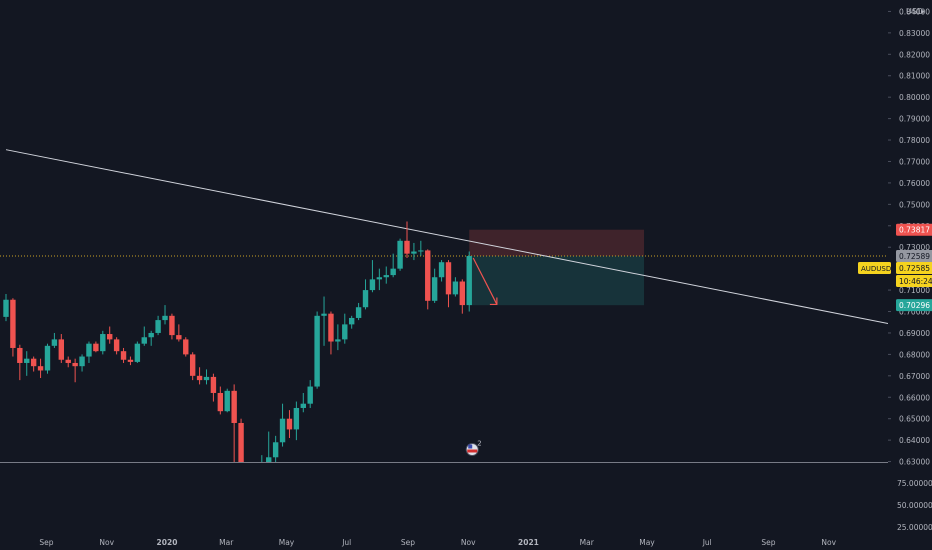  Describe the element at coordinates (914, 462) in the screenshot. I see `price-tick-label: 0.63000` at that location.